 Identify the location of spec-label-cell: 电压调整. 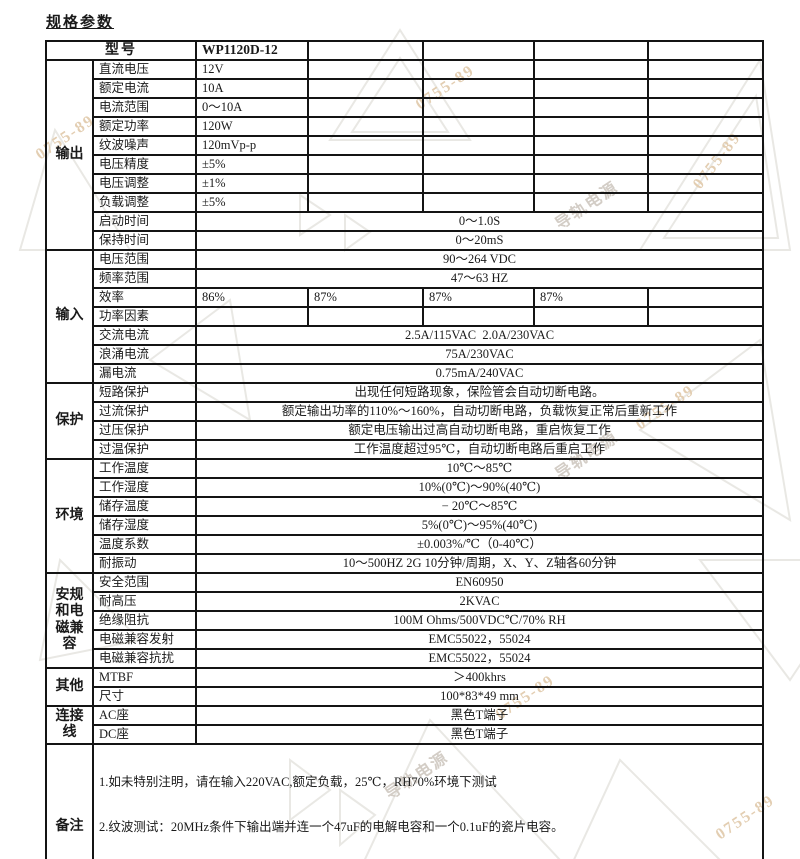
(144, 183).